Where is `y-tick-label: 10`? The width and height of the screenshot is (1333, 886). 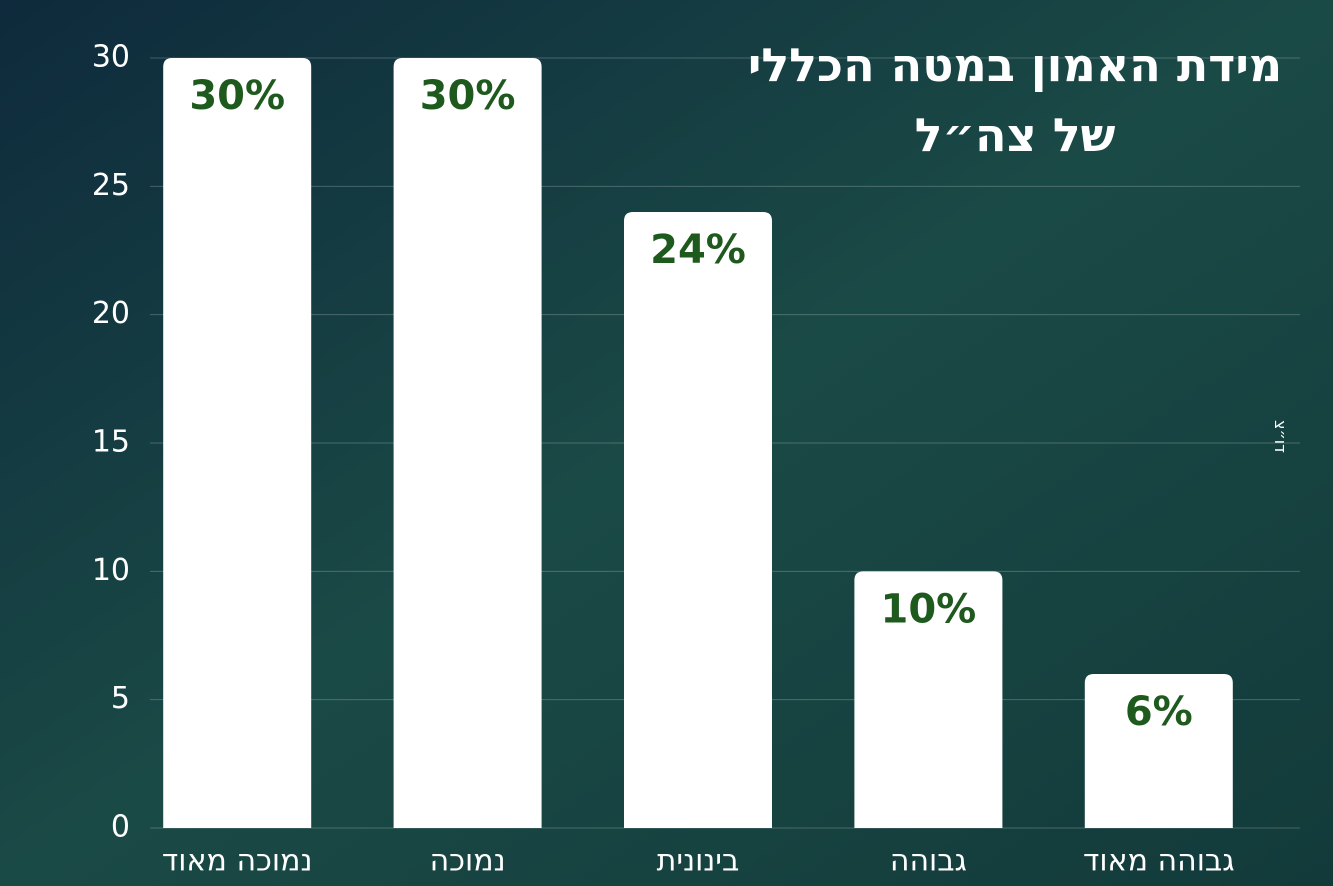 y-tick-label: 10 is located at coordinates (111, 570).